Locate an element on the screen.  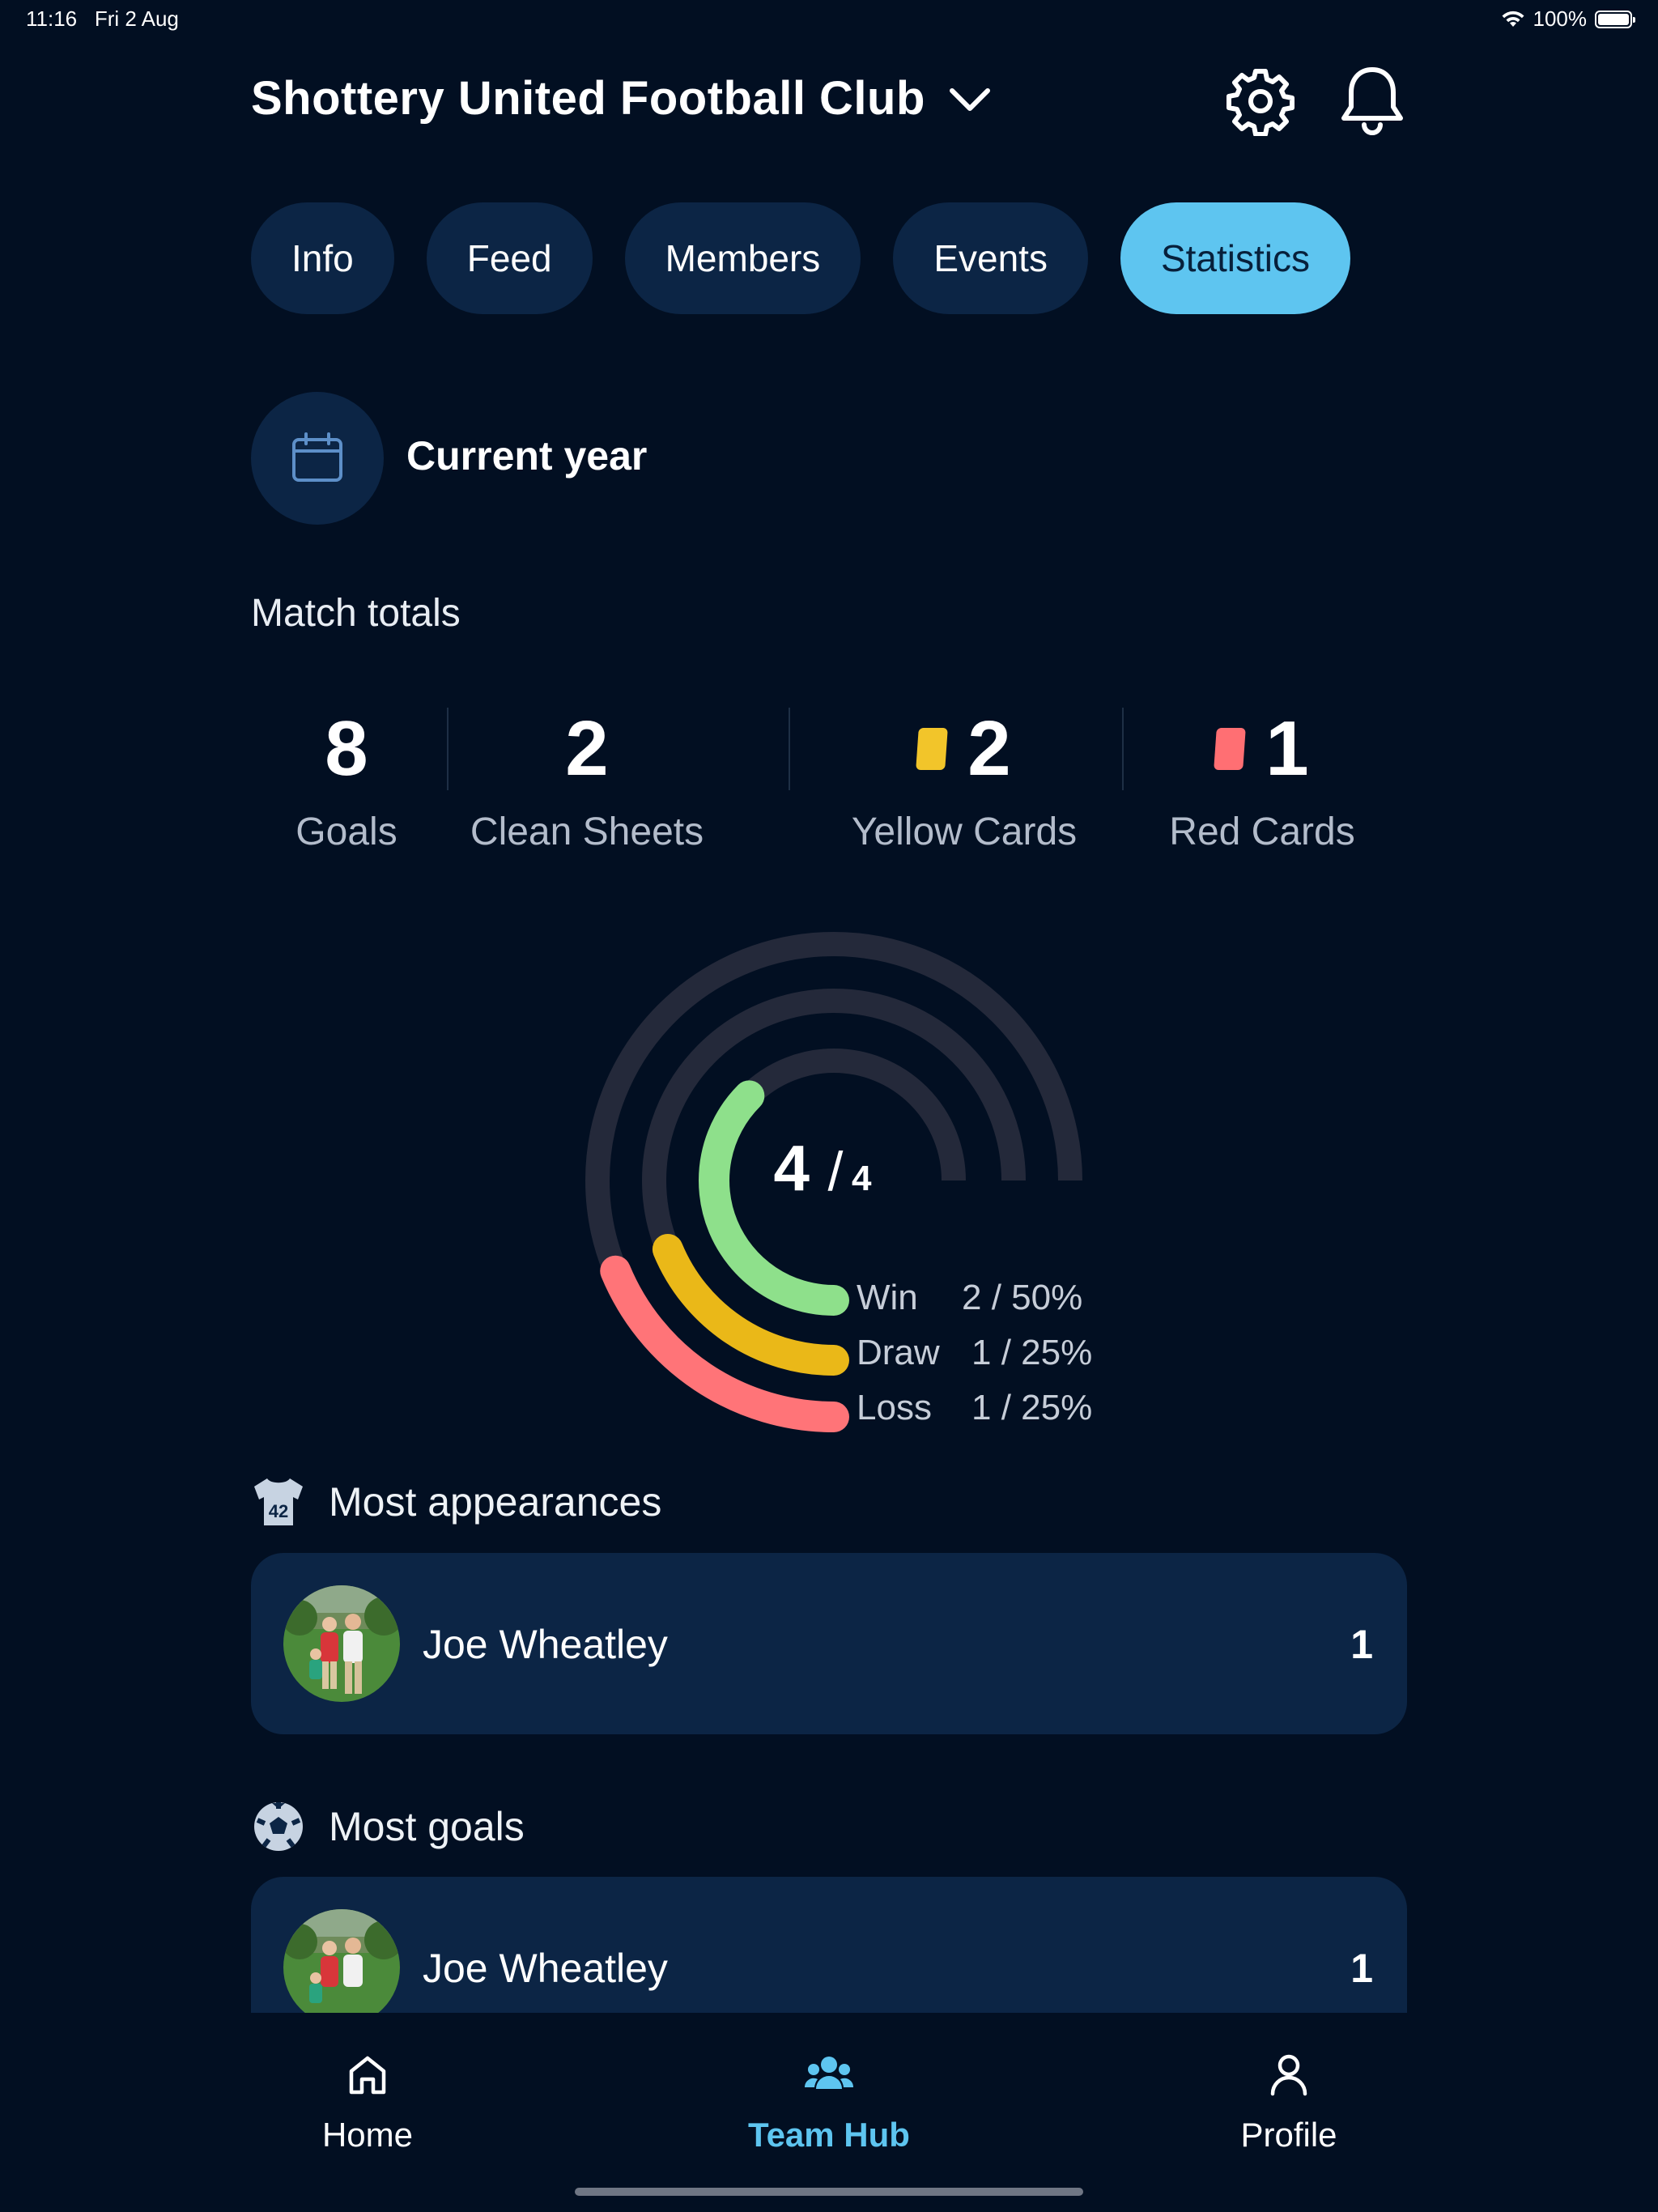
status-indicators: 100% is located at coordinates (1568, 19).